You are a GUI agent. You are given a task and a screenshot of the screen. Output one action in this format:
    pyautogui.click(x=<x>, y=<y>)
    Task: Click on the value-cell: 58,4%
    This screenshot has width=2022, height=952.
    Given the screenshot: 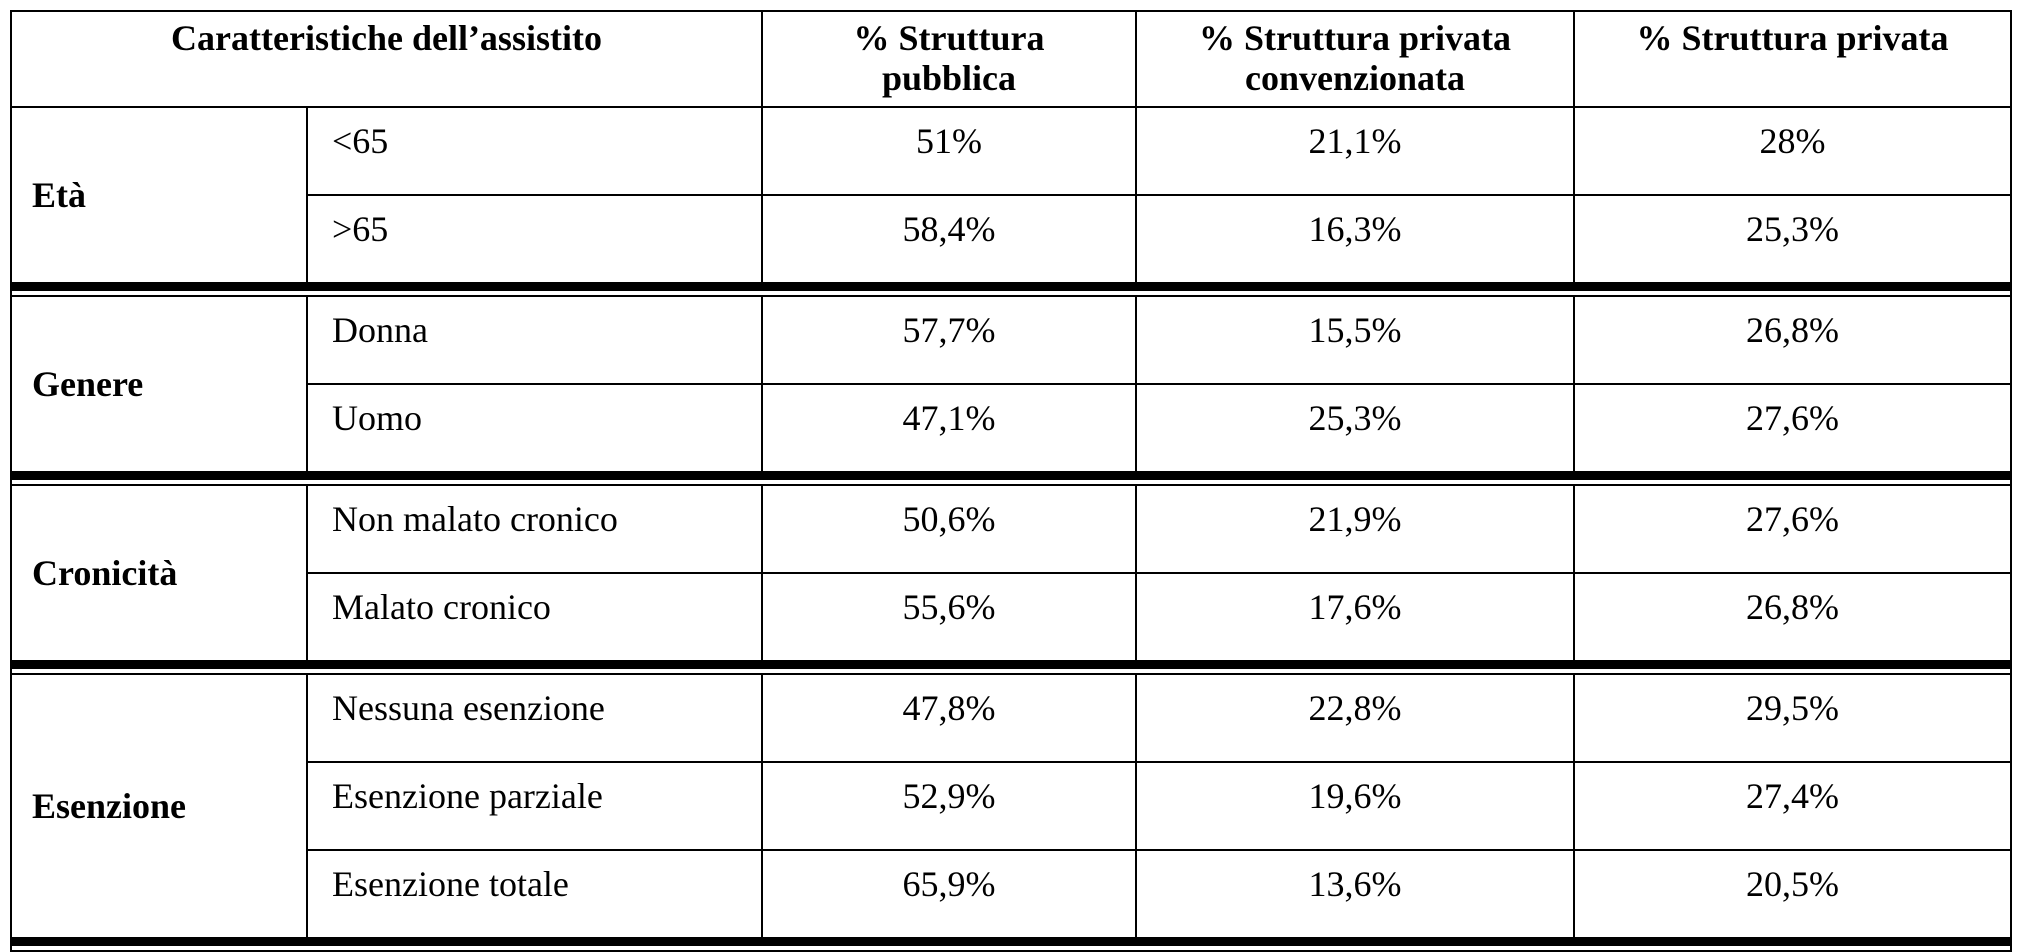 What is the action you would take?
    pyautogui.click(x=949, y=241)
    